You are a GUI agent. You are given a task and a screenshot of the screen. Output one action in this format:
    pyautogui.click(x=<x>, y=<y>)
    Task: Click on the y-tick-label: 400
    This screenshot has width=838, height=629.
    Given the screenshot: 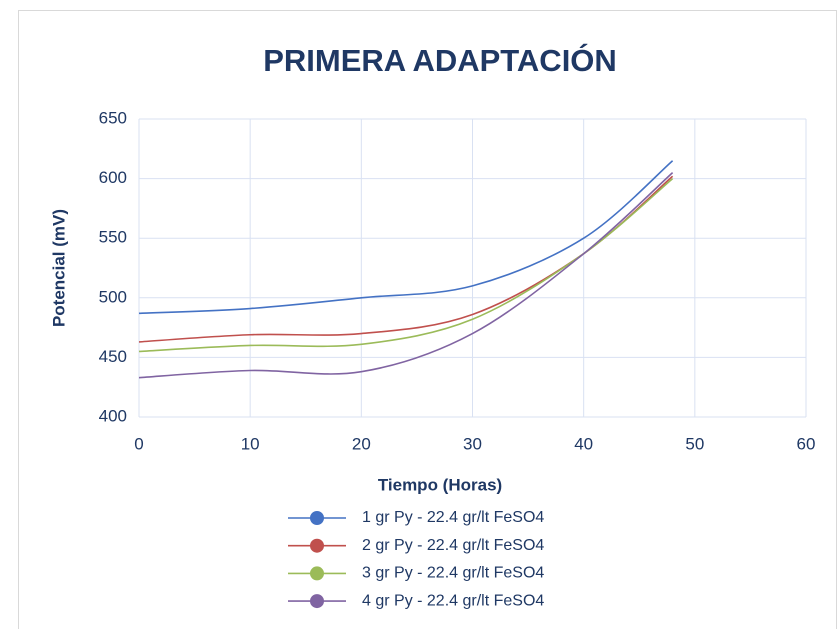 What is the action you would take?
    pyautogui.click(x=113, y=415)
    